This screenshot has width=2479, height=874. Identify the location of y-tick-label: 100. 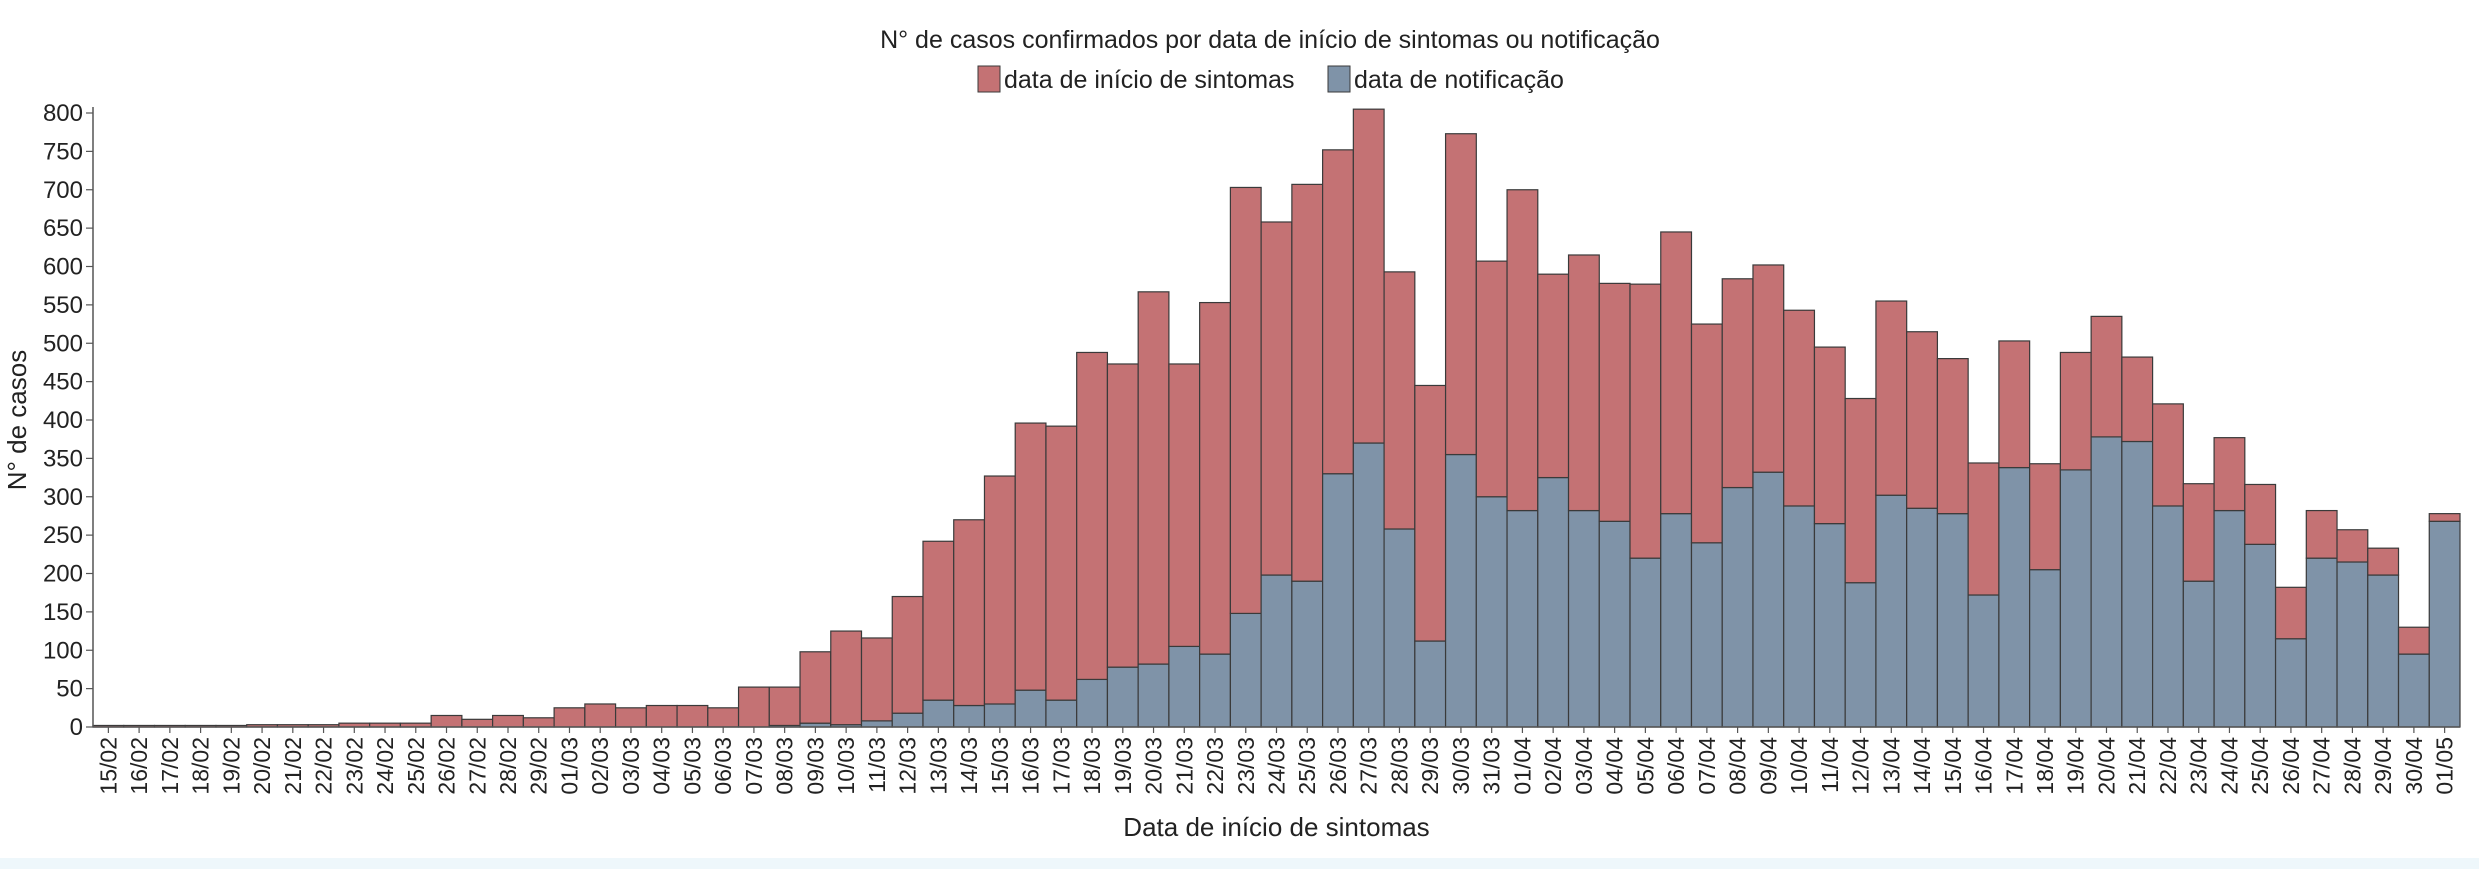
(63, 650).